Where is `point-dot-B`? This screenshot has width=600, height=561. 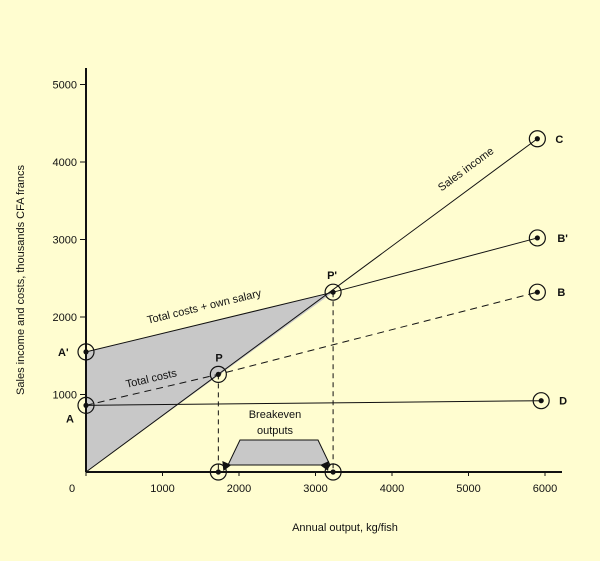 point-dot-B is located at coordinates (537, 292).